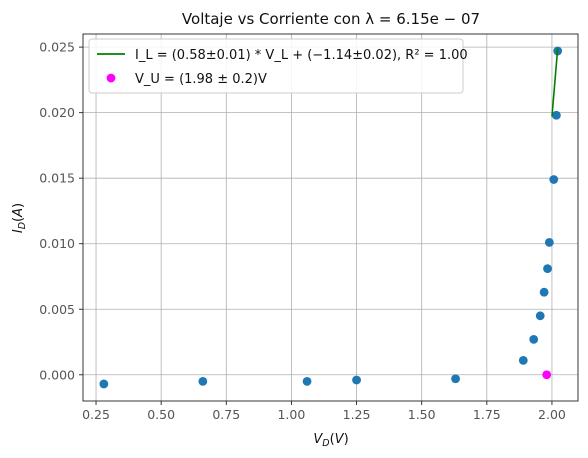 Image resolution: width=588 pixels, height=458 pixels. I want to click on x-tick-label: 1.25, so click(357, 414).